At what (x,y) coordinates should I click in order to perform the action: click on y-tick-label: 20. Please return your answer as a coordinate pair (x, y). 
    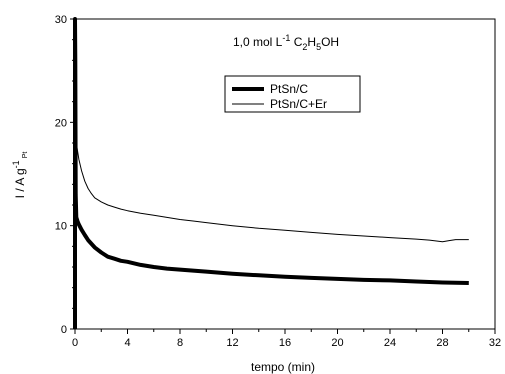
    Looking at the image, I should click on (61, 123).